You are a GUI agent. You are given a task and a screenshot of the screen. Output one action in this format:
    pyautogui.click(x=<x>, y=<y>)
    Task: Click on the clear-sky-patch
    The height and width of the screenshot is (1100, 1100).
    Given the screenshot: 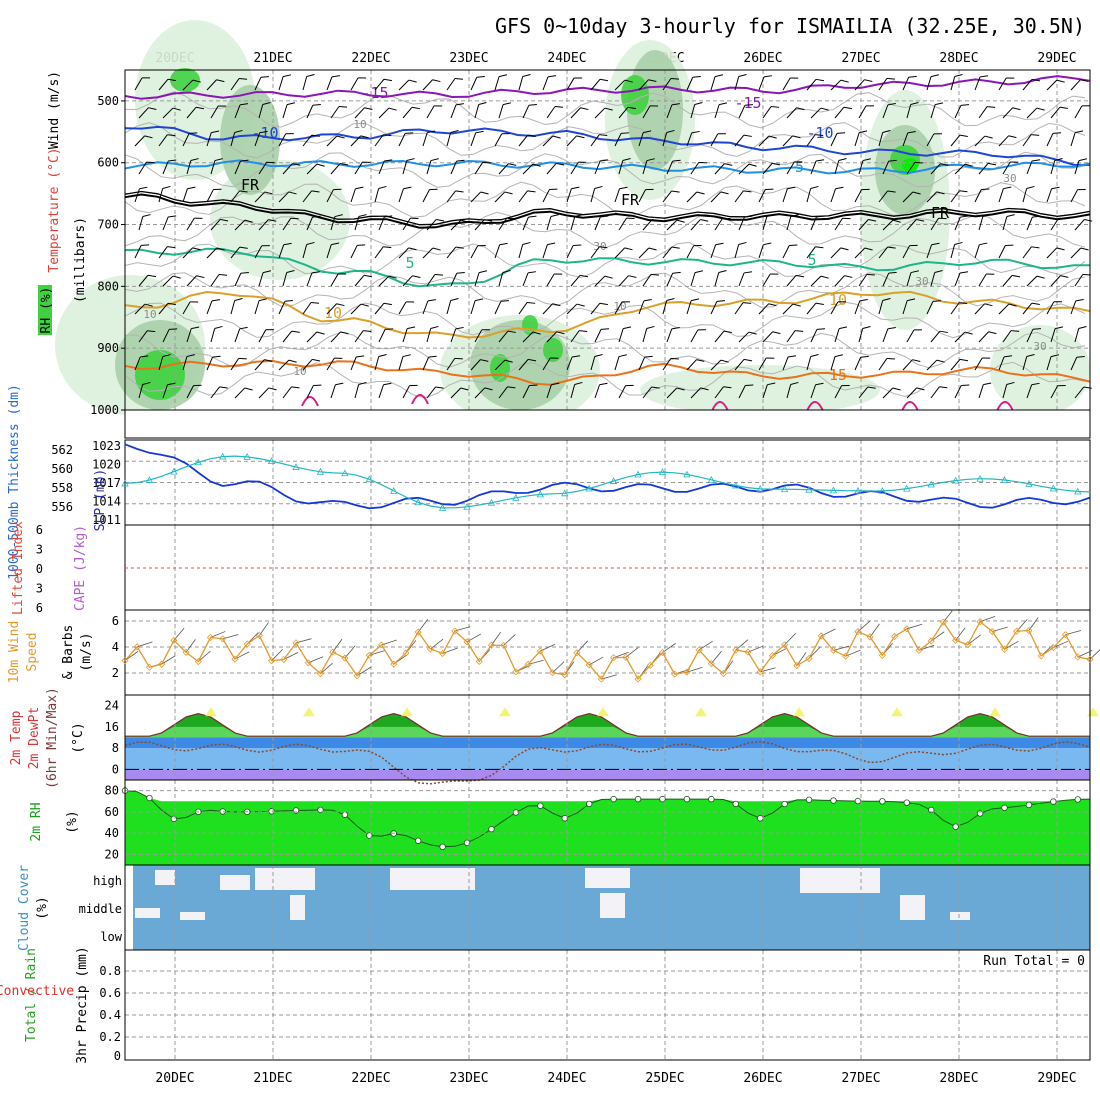 What is the action you would take?
    pyautogui.click(x=165, y=877)
    